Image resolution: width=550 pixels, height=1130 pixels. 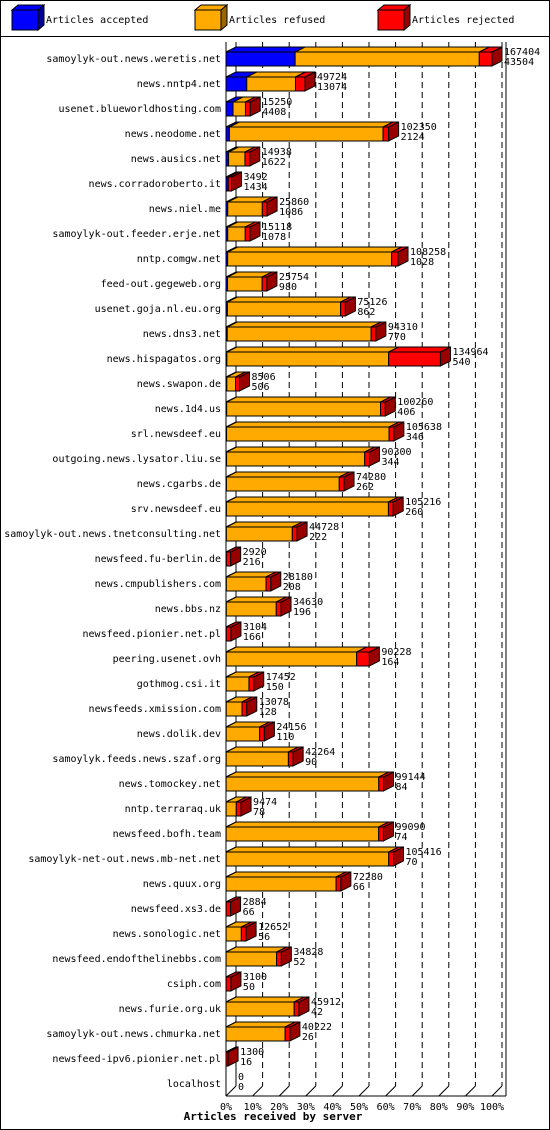 I want to click on accepted-label: 260, so click(x=414, y=512).